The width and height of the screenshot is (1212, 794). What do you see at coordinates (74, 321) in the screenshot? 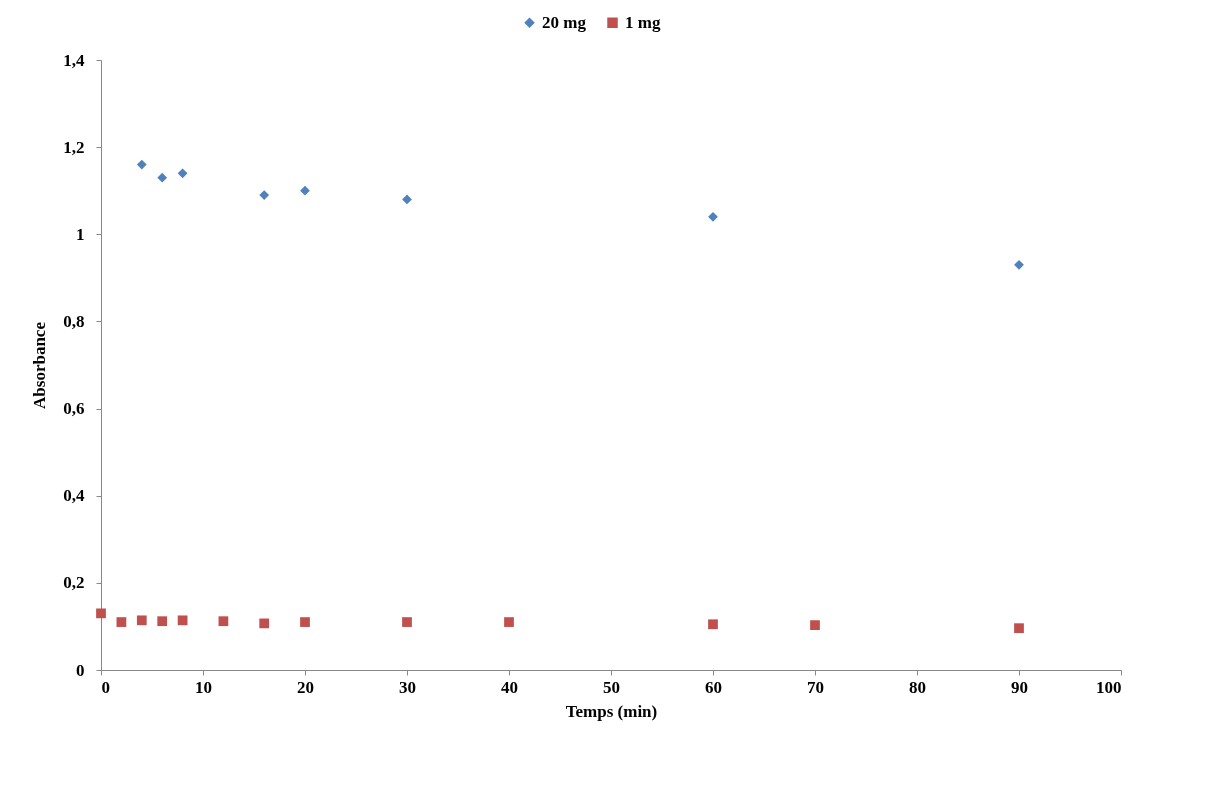
I see `y-tick-label: 0,8` at bounding box center [74, 321].